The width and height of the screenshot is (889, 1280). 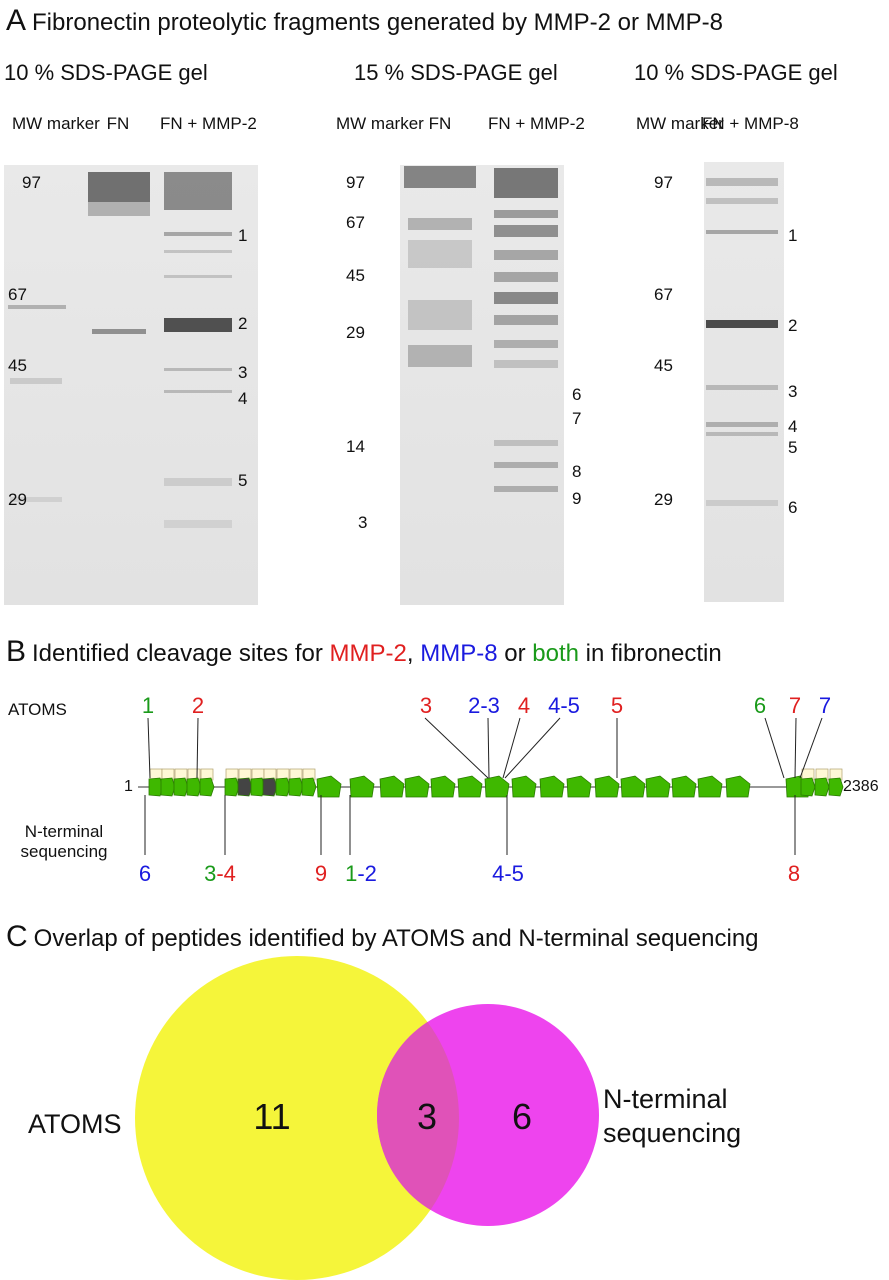 What do you see at coordinates (793, 507) in the screenshot?
I see `gel-3-band-6: 6` at bounding box center [793, 507].